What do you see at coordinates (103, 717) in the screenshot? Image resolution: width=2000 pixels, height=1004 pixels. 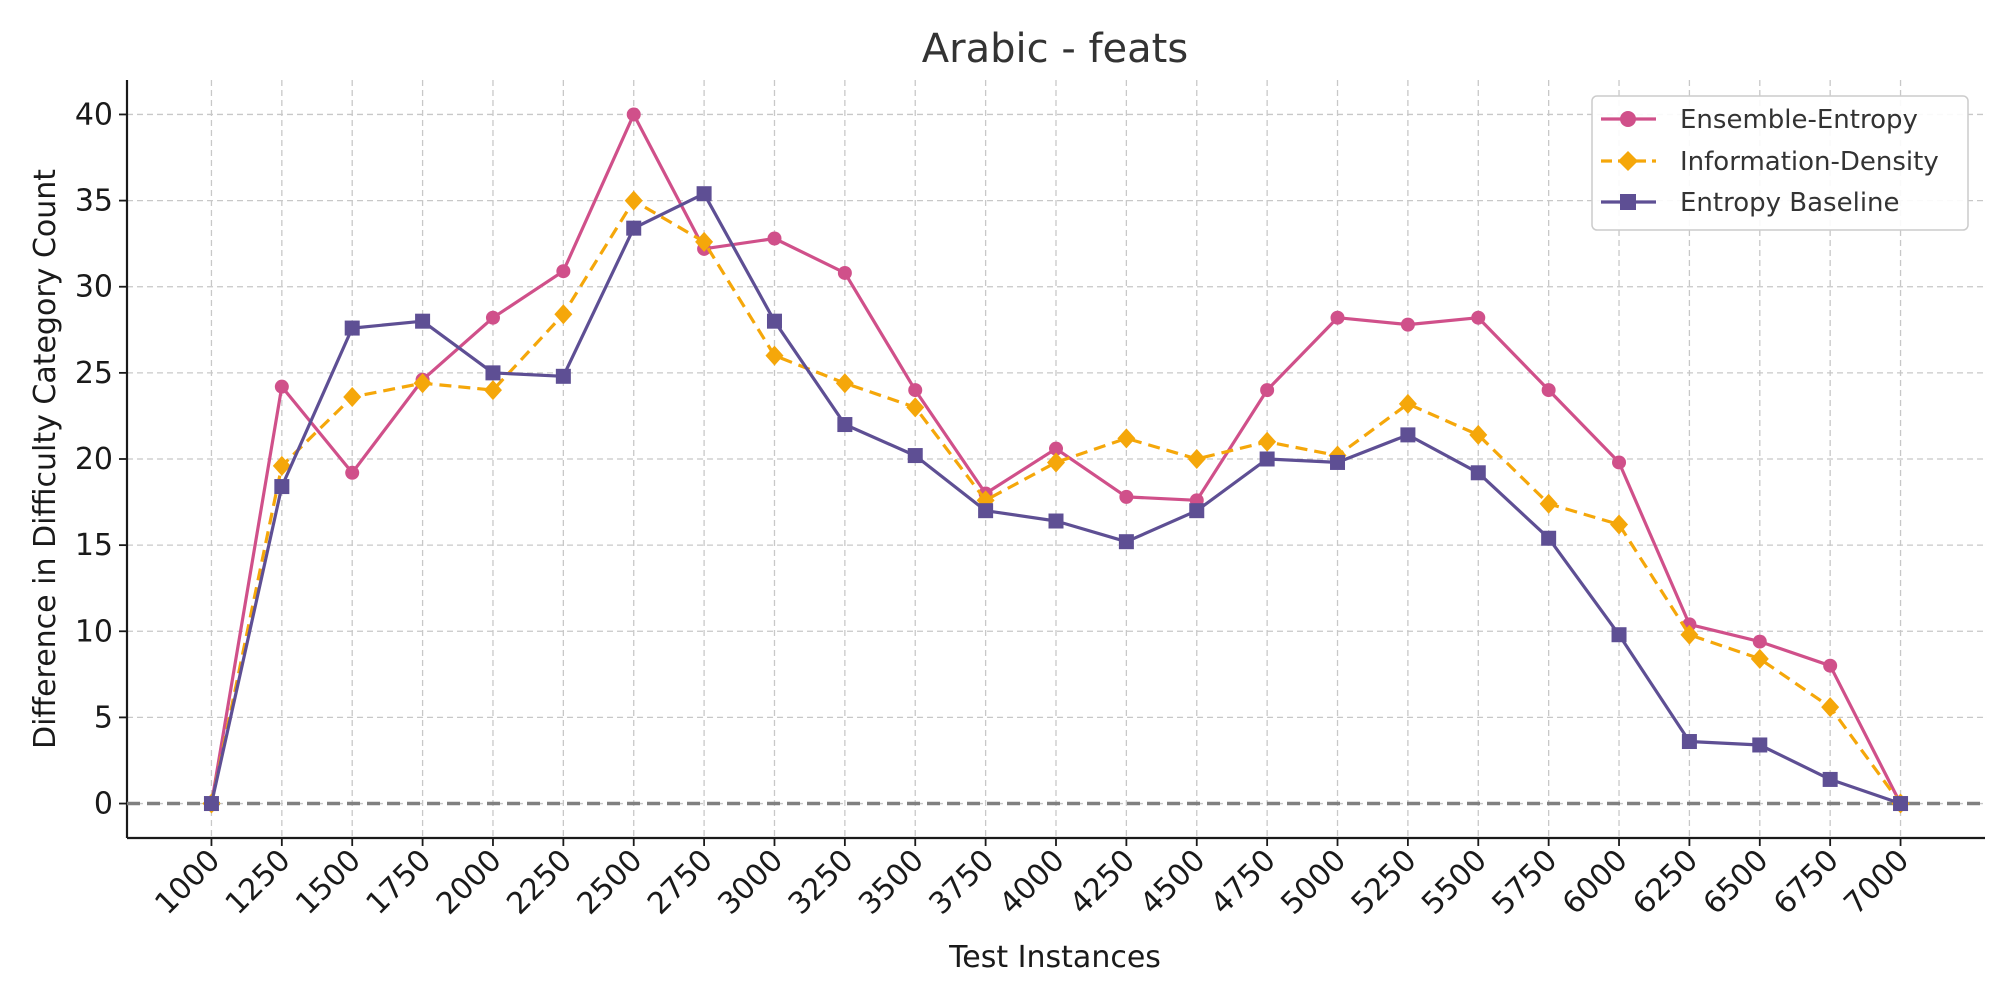 I see `y-tick-label: 5` at bounding box center [103, 717].